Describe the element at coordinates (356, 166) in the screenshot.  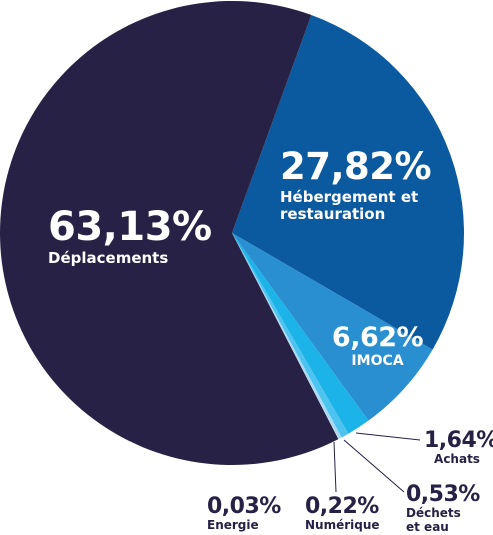
I see `percent-label: 27,82%` at that location.